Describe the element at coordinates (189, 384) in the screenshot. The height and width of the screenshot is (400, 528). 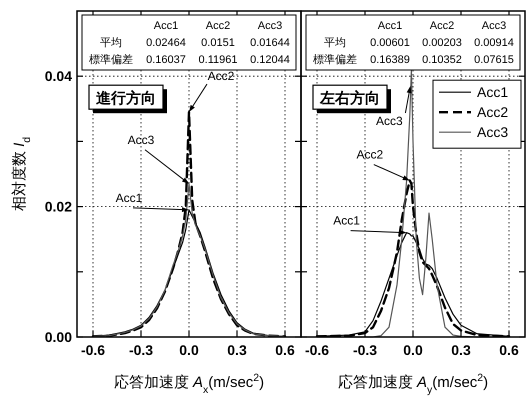
I see `x-axis-title: 応答加速度 A$_{x}$(m/sec$^{2}$)` at that location.